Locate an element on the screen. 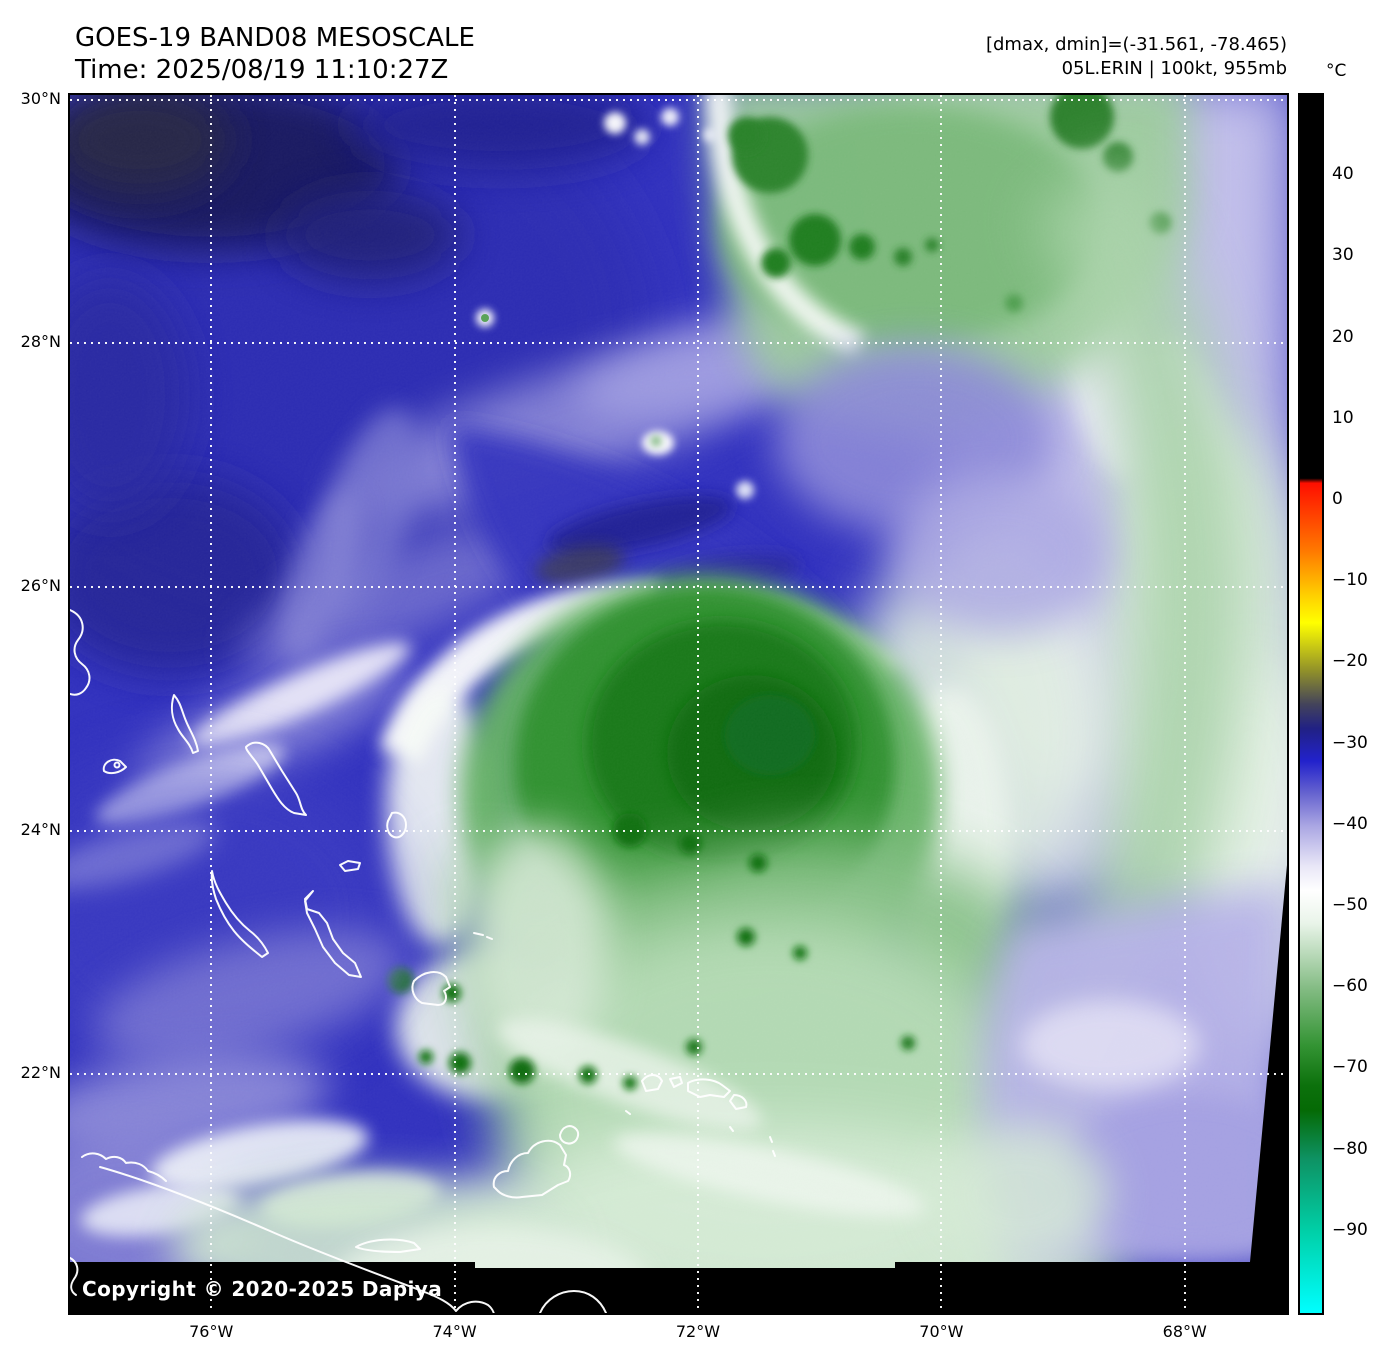  colorbar-tick-20: 20 is located at coordinates (1343, 336).